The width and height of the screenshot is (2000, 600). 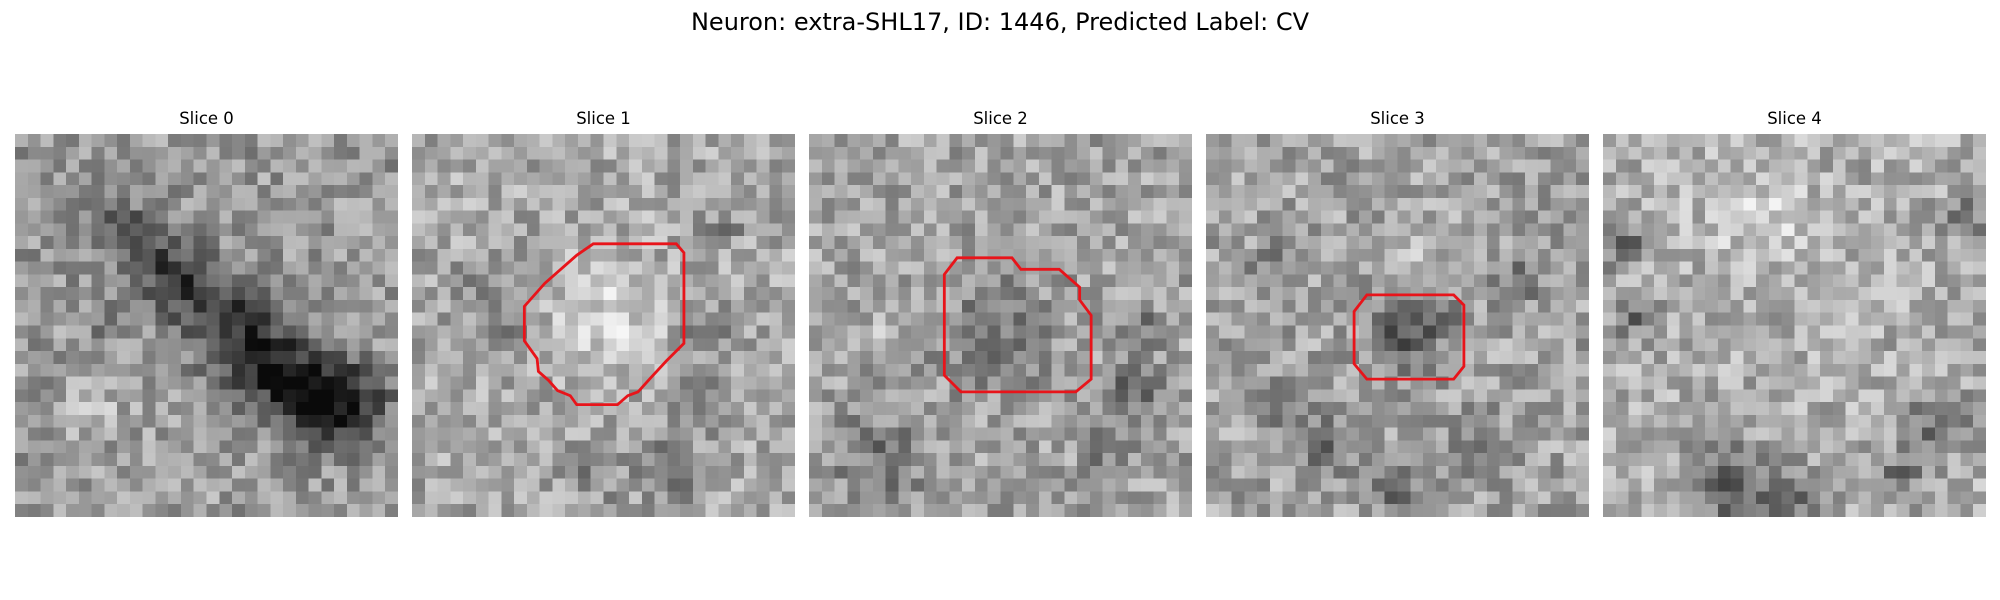 I want to click on slice-title: Slice 1, so click(x=603, y=118).